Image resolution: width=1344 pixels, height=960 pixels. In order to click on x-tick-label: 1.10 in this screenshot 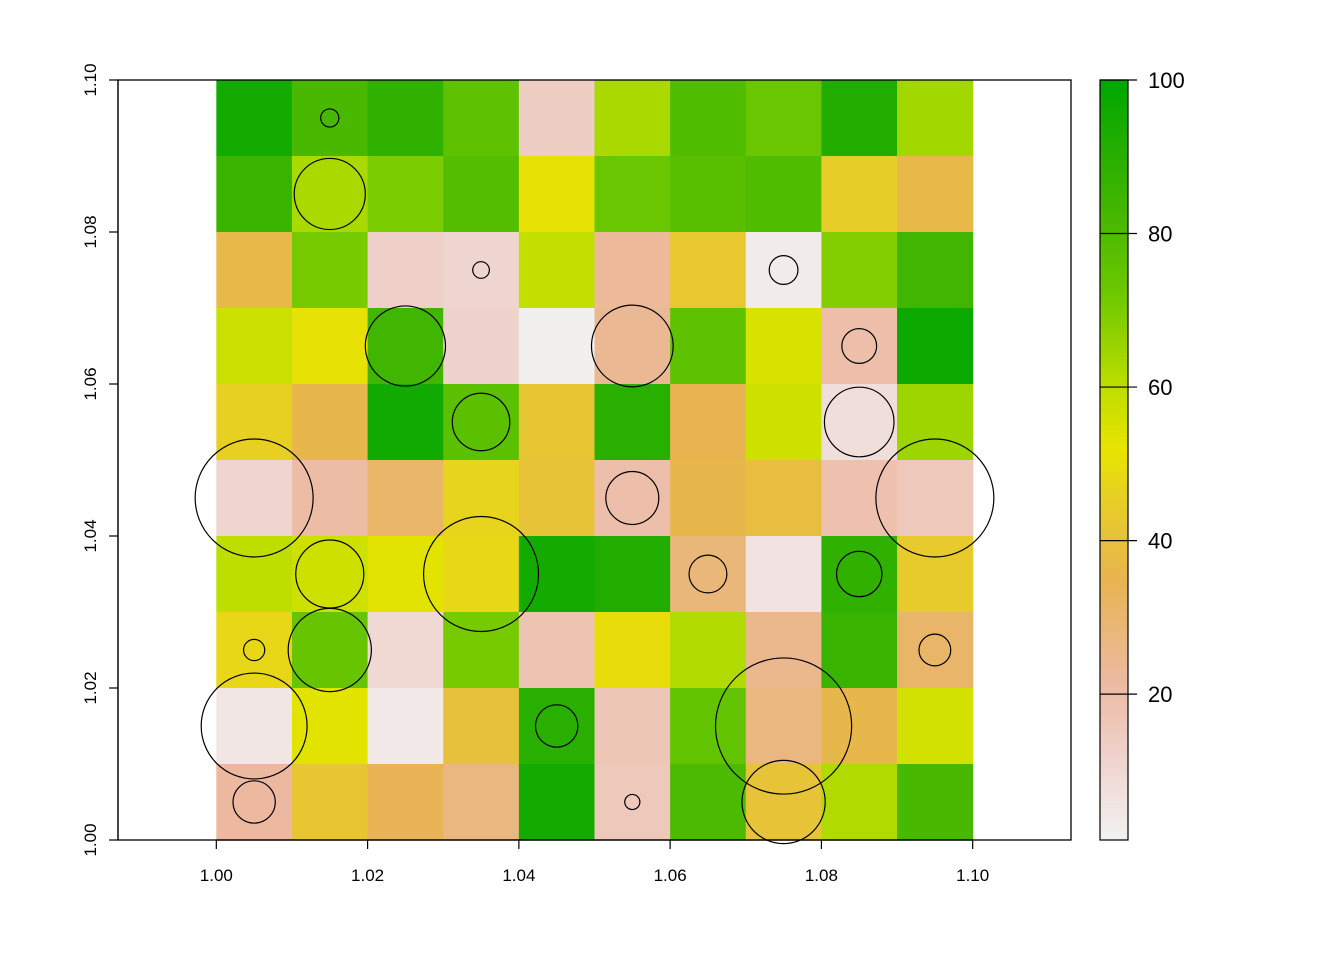, I will do `click(972, 875)`.